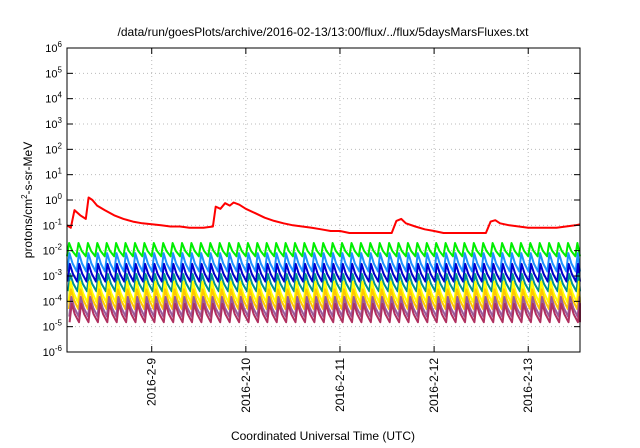  I want to click on y-tick-label: 10⁻⁶, so click(53, 351).